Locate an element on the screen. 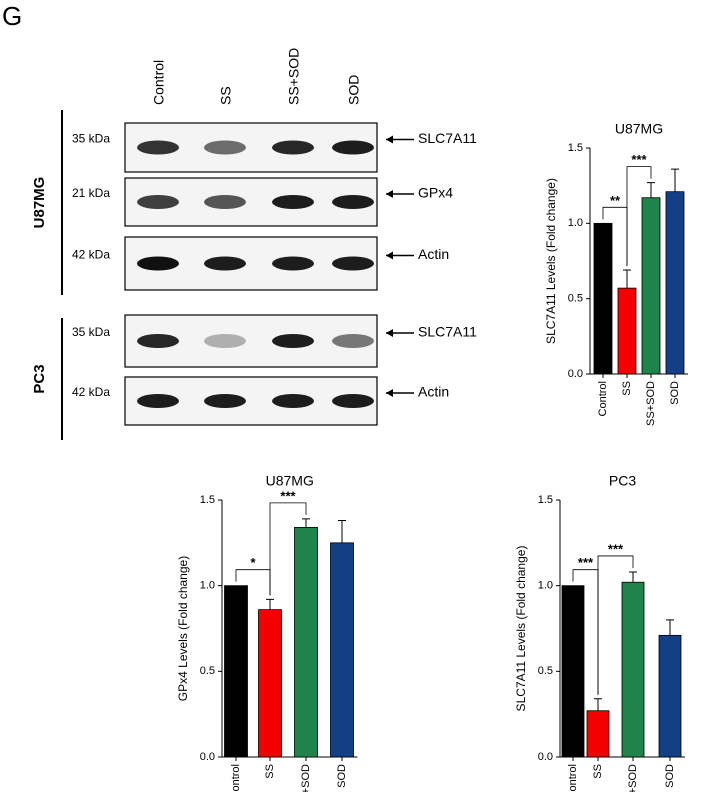 This screenshot has width=725, height=792. lane-label: SOD is located at coordinates (354, 90).